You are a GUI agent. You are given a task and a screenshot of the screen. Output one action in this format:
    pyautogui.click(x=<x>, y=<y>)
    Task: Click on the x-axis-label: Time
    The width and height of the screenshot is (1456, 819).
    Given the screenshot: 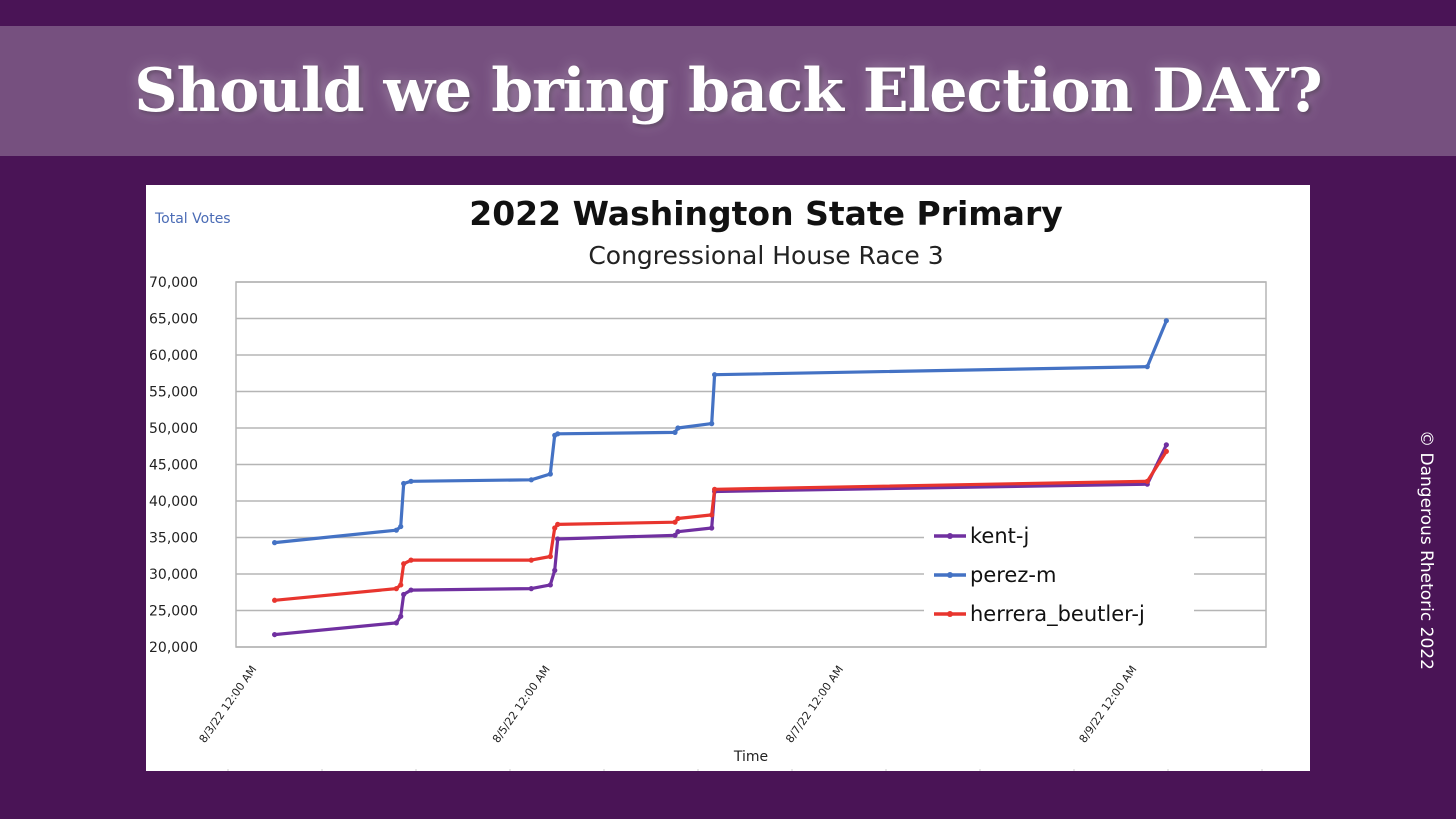 What is the action you would take?
    pyautogui.click(x=750, y=757)
    